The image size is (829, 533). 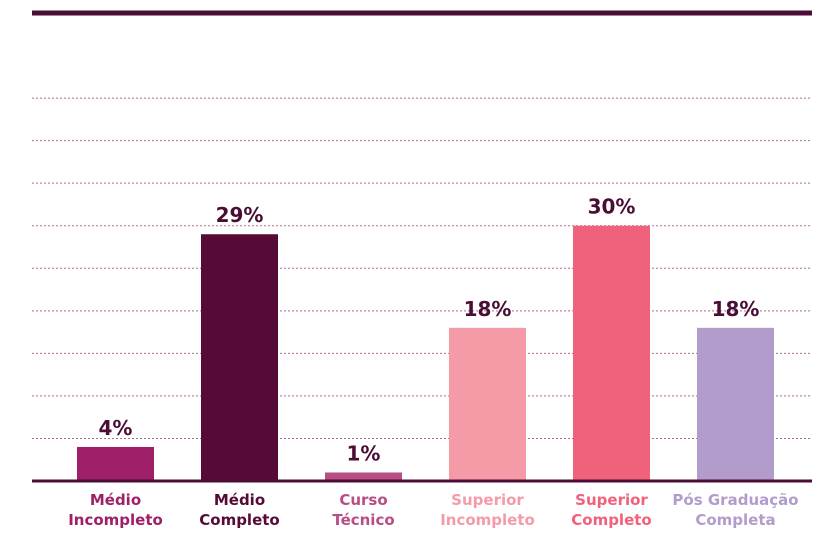 What do you see at coordinates (240, 215) in the screenshot?
I see `data-label: 29%` at bounding box center [240, 215].